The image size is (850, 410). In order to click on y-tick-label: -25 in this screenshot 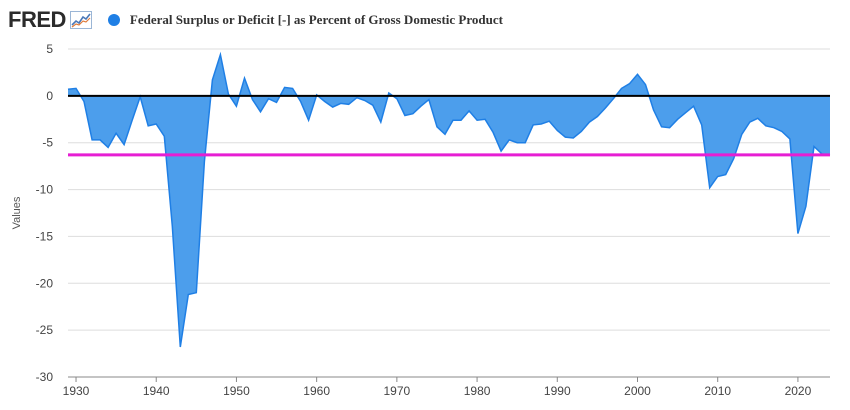, I will do `click(45, 330)`.